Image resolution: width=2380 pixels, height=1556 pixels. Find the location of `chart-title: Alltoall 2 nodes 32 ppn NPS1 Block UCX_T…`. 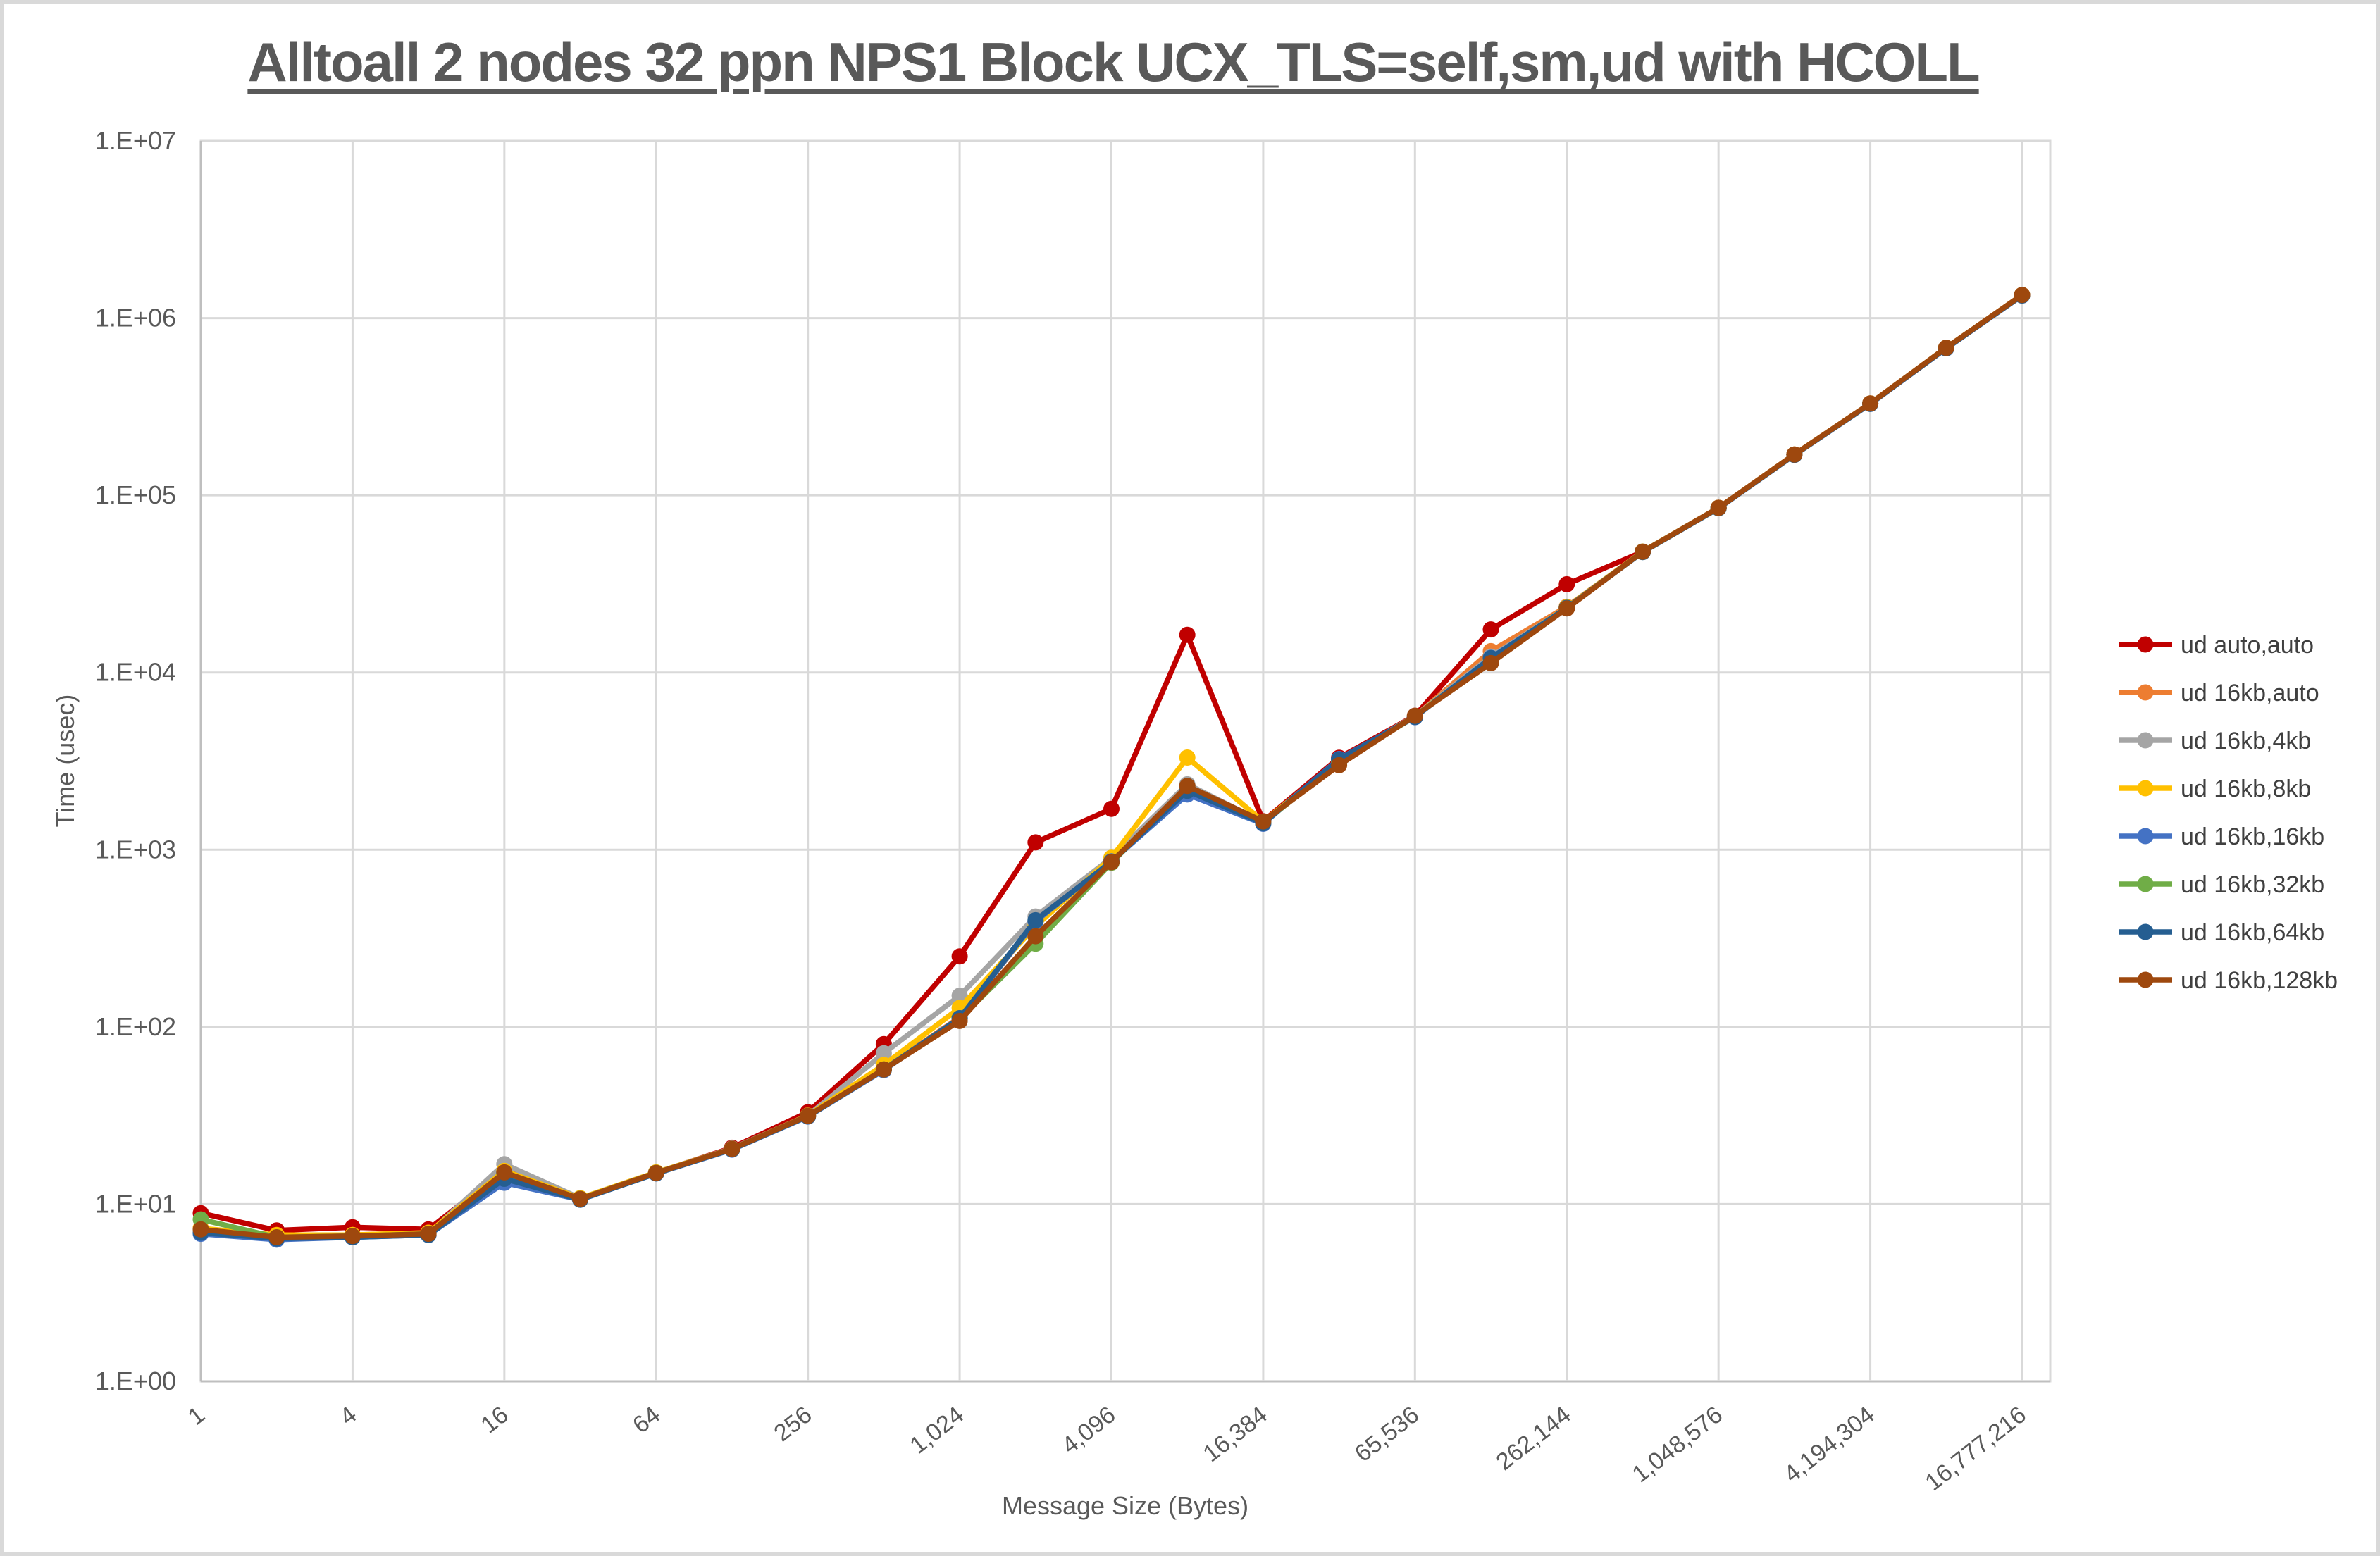

chart-title: Alltoall 2 nodes 32 ppn NPS1 Block UCX_T… is located at coordinates (1113, 62).